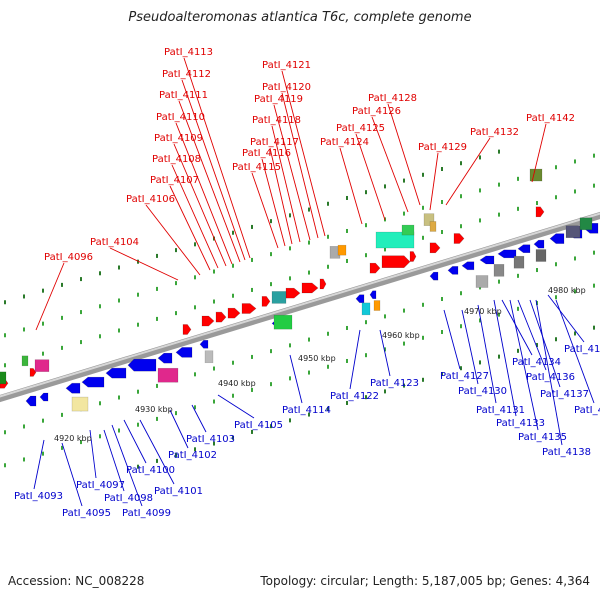 The width and height of the screenshot is (600, 600). Describe the element at coordinates (186, 74) in the screenshot. I see `forward-gene-label: PatI_4112` at that location.